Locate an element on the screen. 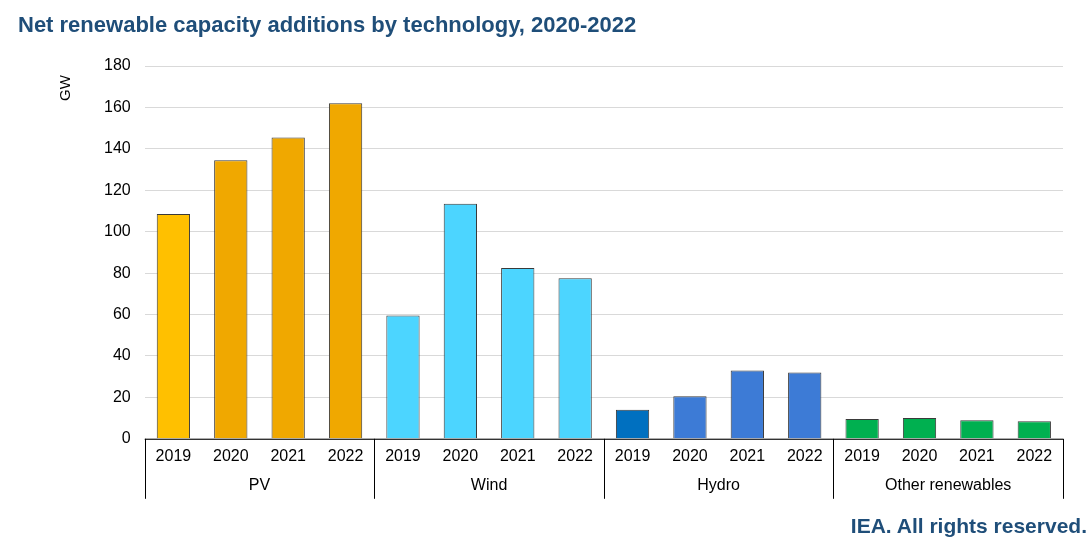 This screenshot has width=1091, height=544. y-tick-label: 180 is located at coordinates (117, 65).